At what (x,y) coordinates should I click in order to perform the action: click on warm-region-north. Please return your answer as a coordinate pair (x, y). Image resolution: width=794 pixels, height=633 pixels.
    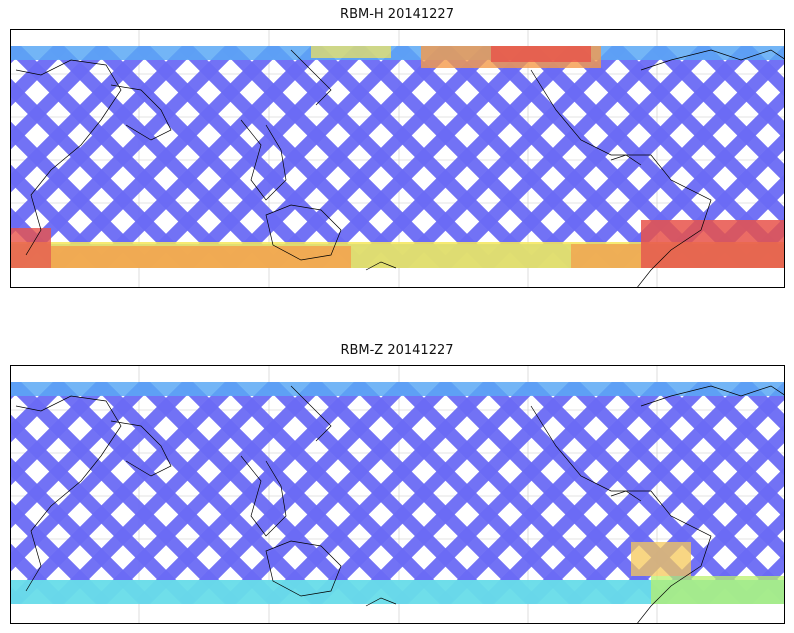
    Looking at the image, I should click on (351, 52).